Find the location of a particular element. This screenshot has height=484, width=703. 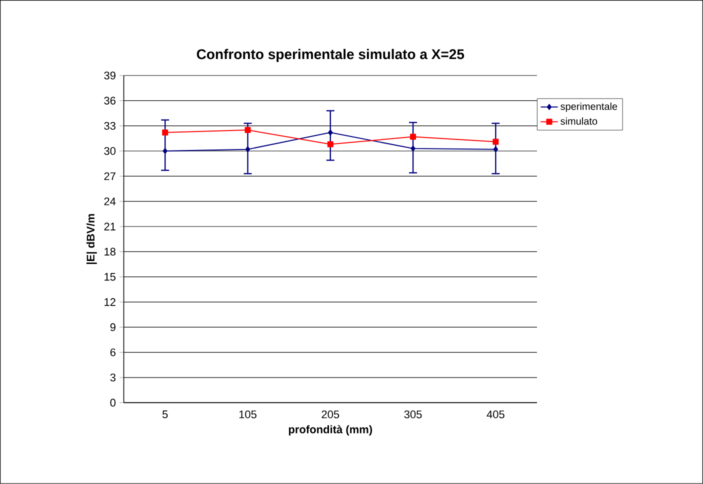

y-tick-label: 21 is located at coordinates (110, 226).